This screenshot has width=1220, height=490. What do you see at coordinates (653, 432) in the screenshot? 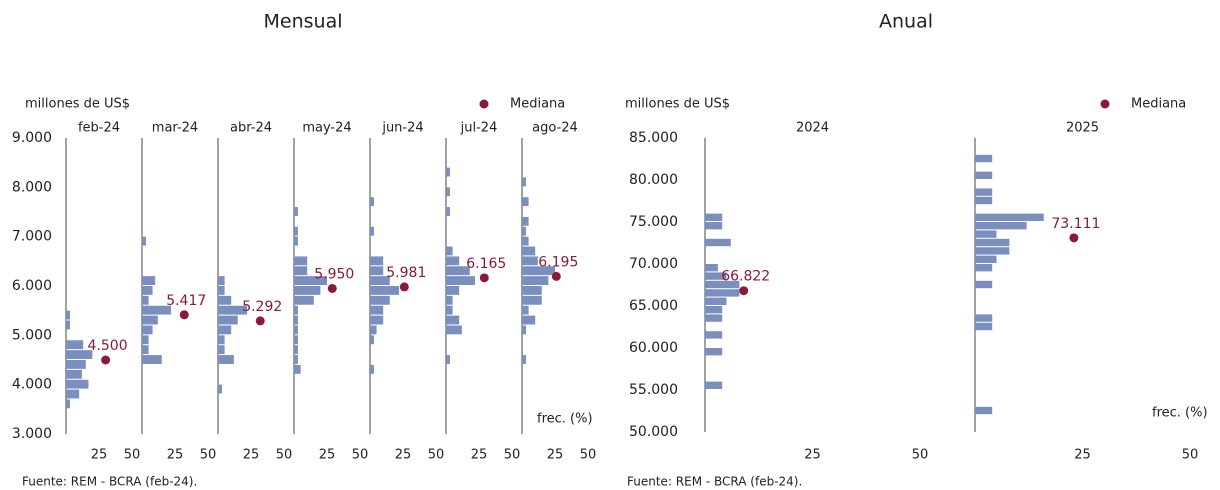
I see `y-tick-label: 50.000` at bounding box center [653, 432].